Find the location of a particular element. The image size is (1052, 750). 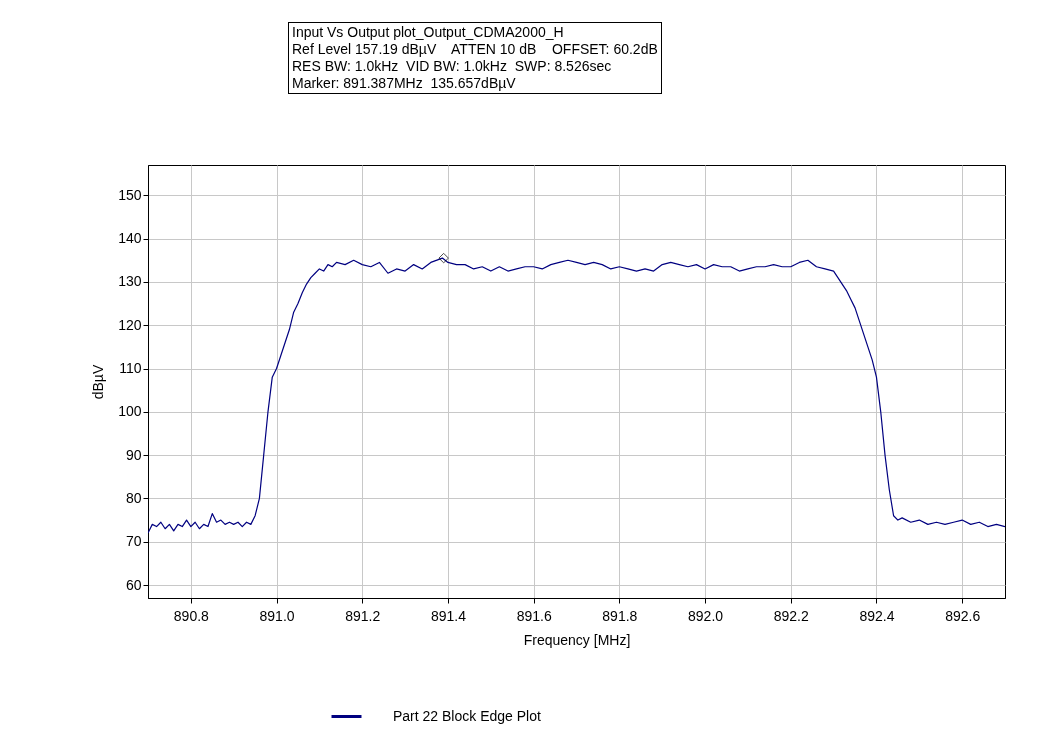

x-tick-label: 892.0 is located at coordinates (706, 615).